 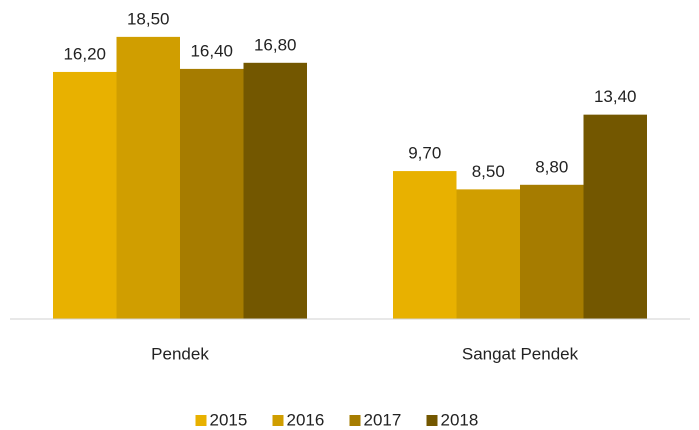 I want to click on data-label: 8,50, so click(x=488, y=171).